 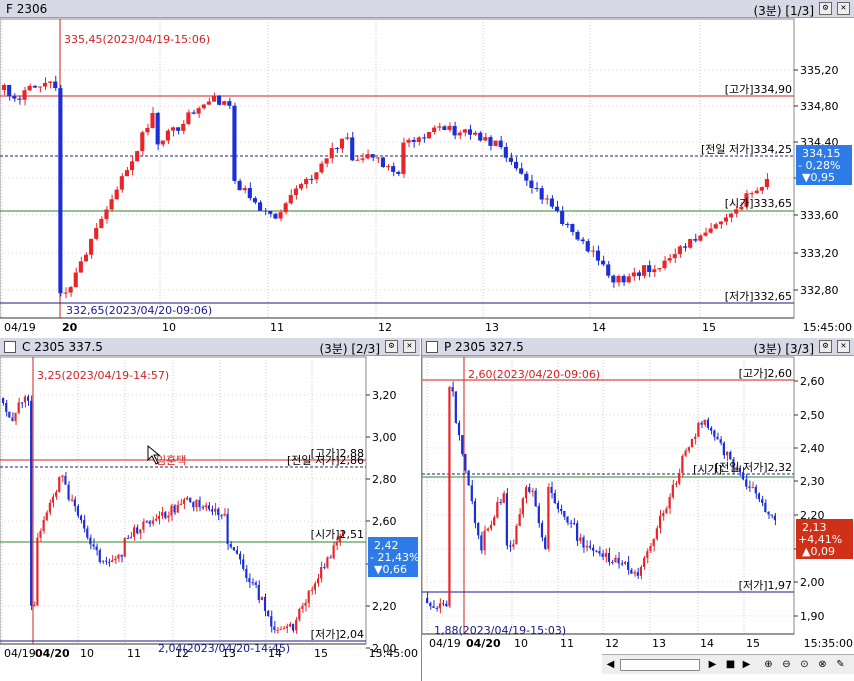 I want to click on wrench-icon: ✎, so click(x=840, y=664).